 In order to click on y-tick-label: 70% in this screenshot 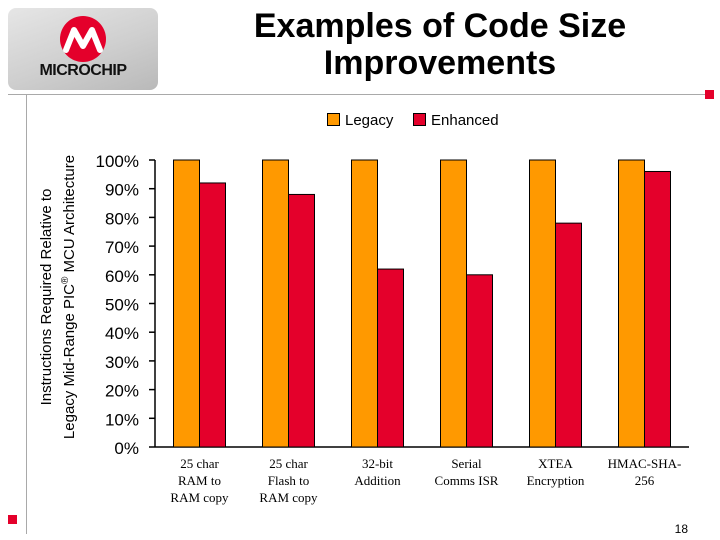, I will do `click(122, 247)`.